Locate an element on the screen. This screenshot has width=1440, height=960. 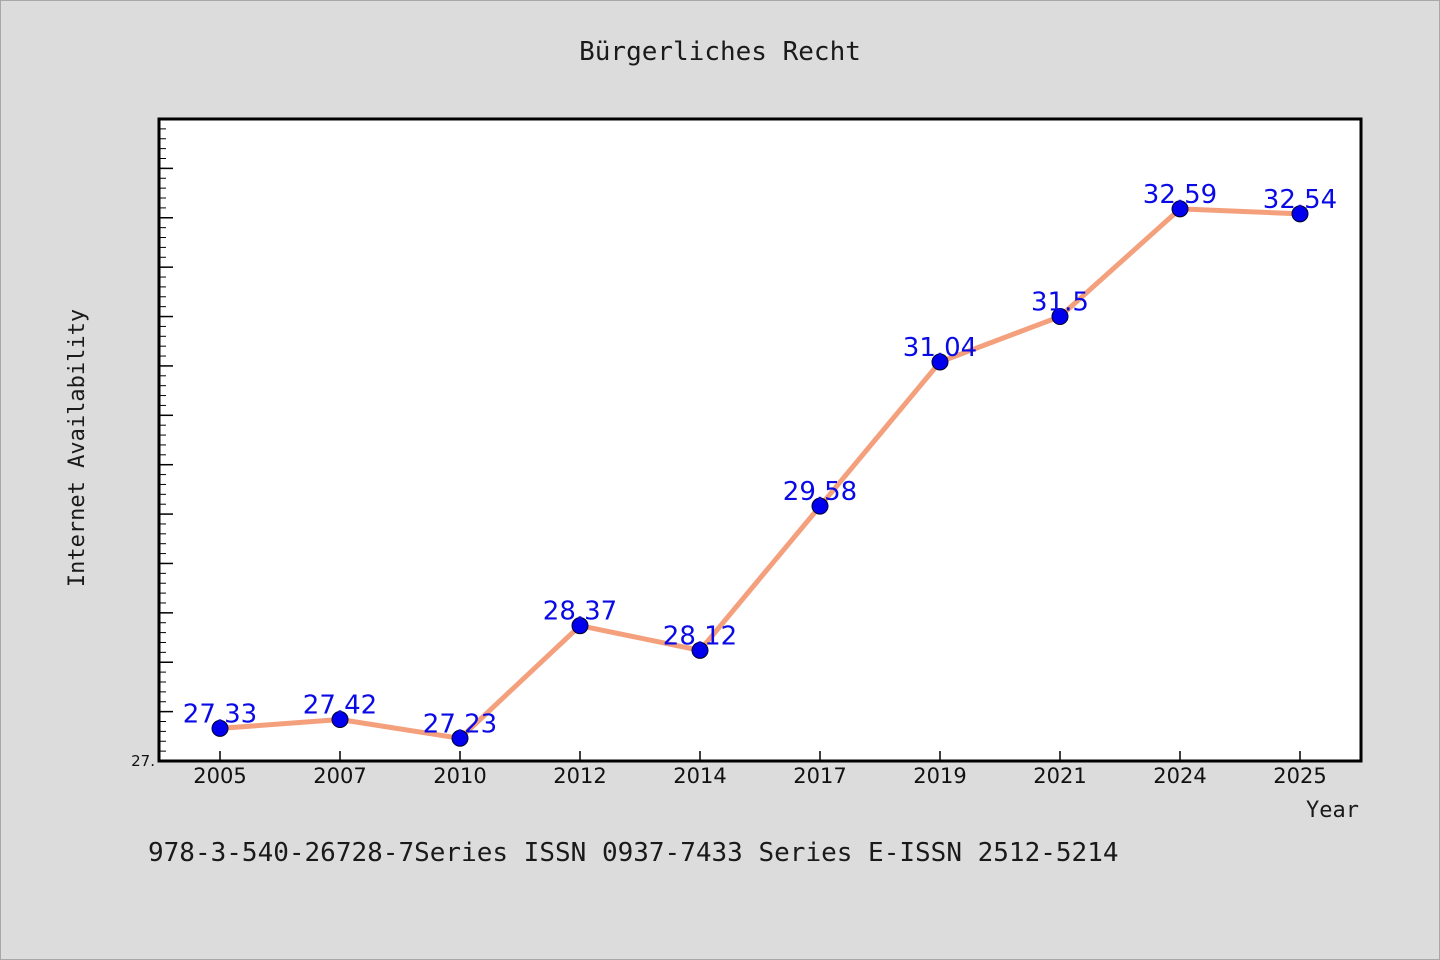
data-label: 28.12 is located at coordinates (700, 636).